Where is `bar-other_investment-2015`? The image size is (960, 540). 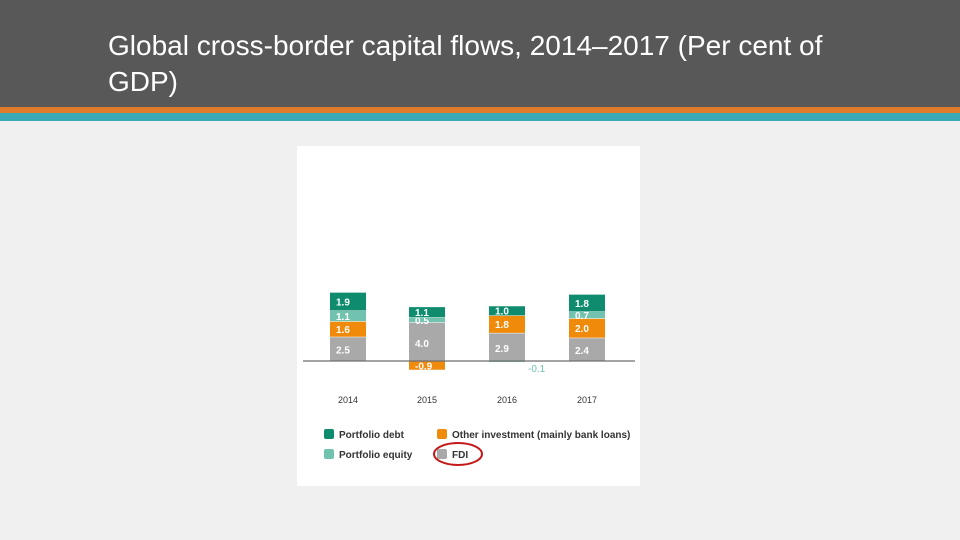 bar-other_investment-2015 is located at coordinates (427, 365).